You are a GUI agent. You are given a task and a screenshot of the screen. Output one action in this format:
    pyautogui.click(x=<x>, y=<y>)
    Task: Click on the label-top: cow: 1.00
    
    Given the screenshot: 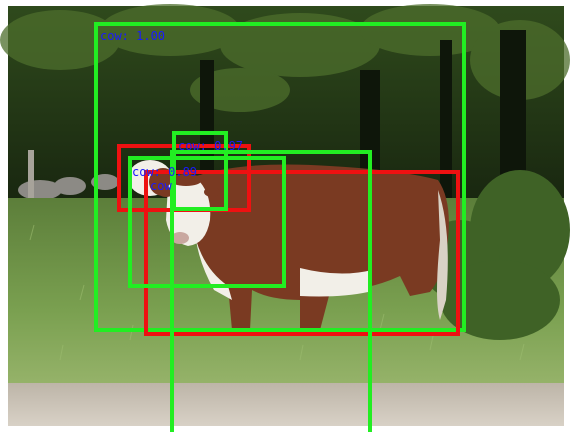 What is the action you would take?
    pyautogui.click(x=132, y=36)
    